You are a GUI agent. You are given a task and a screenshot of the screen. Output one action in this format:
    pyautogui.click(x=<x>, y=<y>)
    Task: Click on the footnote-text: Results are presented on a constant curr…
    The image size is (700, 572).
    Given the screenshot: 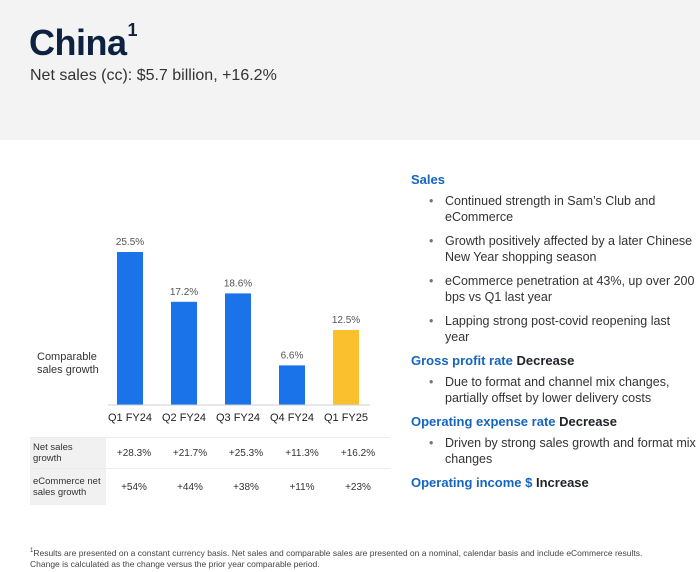 What is the action you would take?
    pyautogui.click(x=336, y=558)
    